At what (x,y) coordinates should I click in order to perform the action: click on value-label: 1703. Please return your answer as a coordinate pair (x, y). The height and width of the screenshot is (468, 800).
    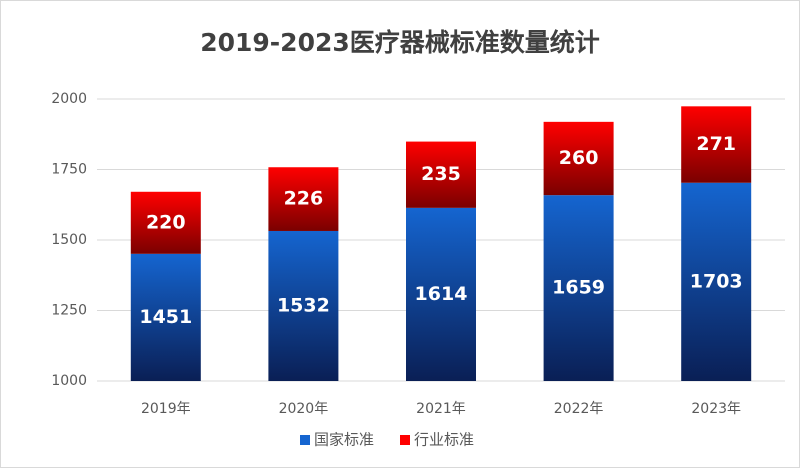
    Looking at the image, I should click on (716, 281).